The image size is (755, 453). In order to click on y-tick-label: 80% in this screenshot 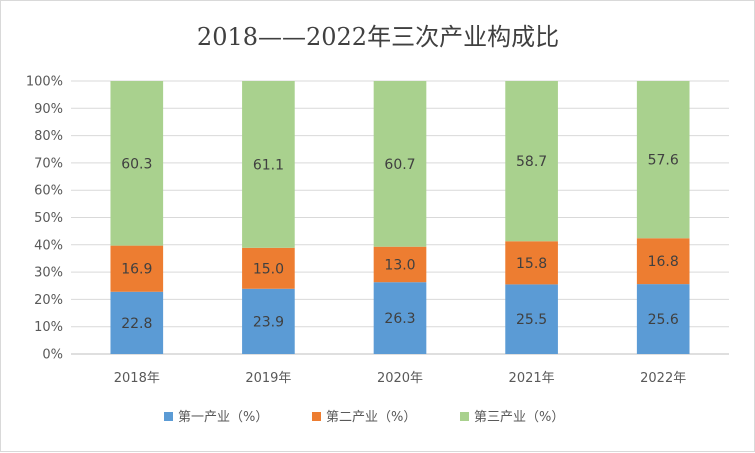, I will do `click(48, 136)`.